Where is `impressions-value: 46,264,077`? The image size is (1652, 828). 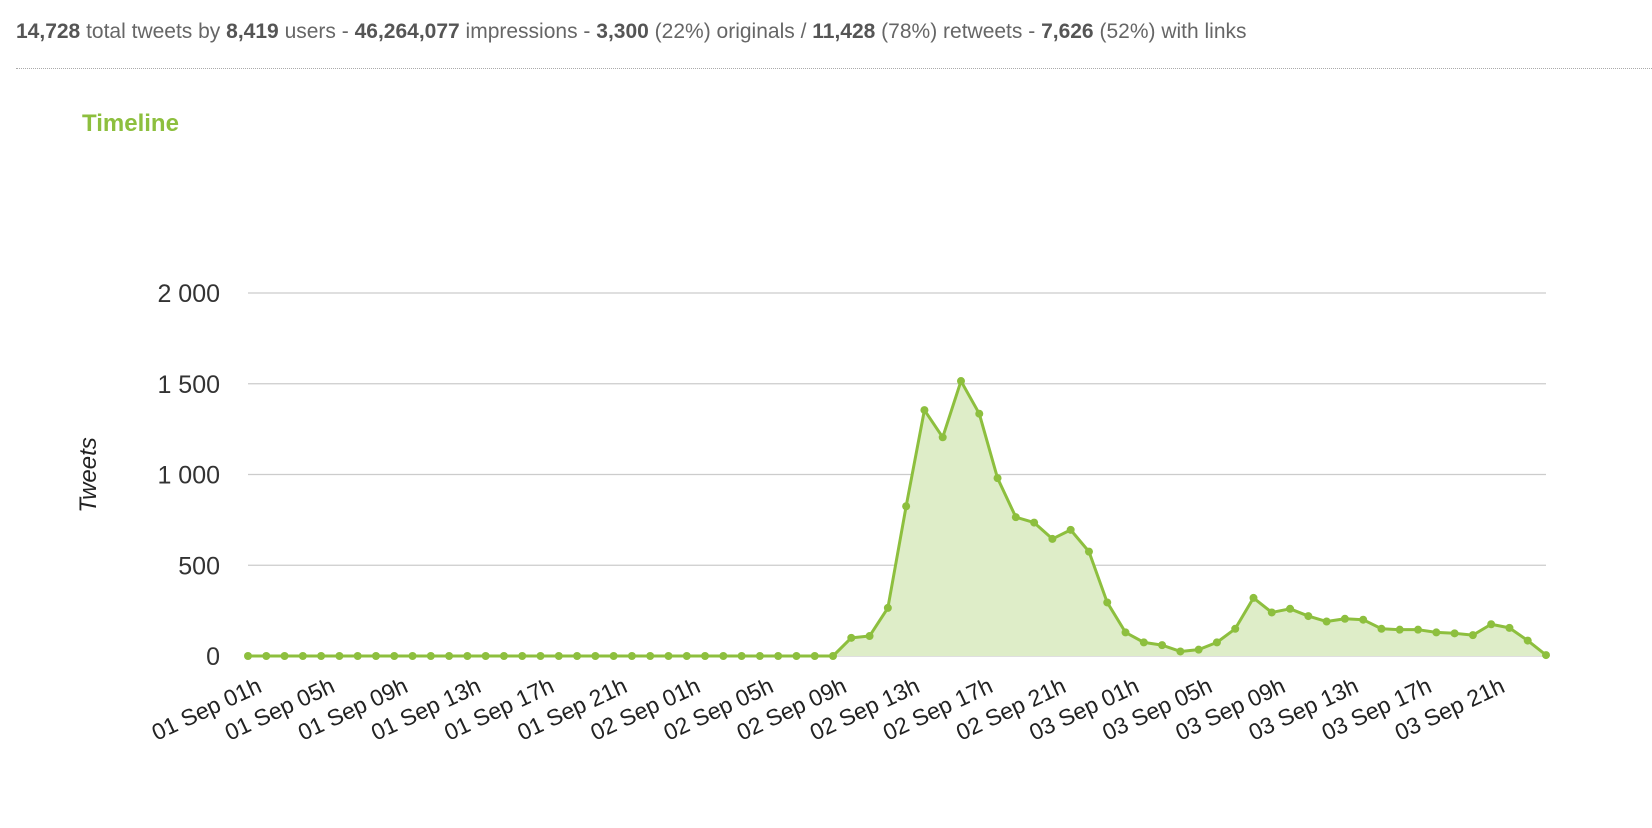
impressions-value: 46,264,077 is located at coordinates (407, 31).